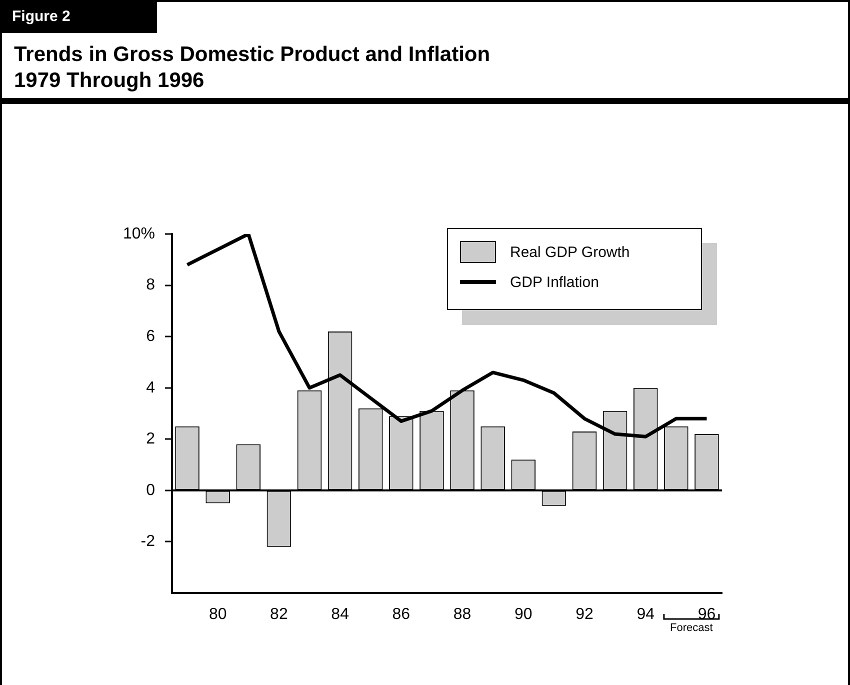 The width and height of the screenshot is (850, 685). I want to click on y-tick-label: 6, so click(151, 336).